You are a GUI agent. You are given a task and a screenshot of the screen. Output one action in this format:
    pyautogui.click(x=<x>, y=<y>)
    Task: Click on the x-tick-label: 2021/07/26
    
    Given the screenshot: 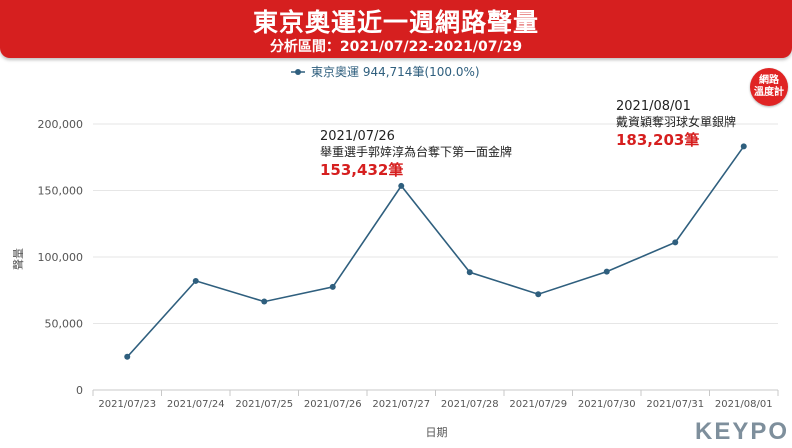 What is the action you would take?
    pyautogui.click(x=333, y=404)
    